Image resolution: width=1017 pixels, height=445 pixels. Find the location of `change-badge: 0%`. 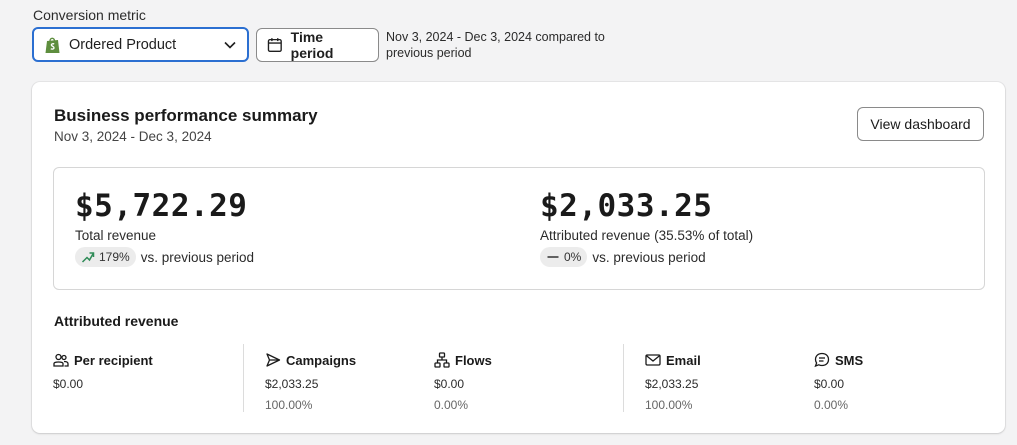

change-badge: 0% is located at coordinates (564, 257).